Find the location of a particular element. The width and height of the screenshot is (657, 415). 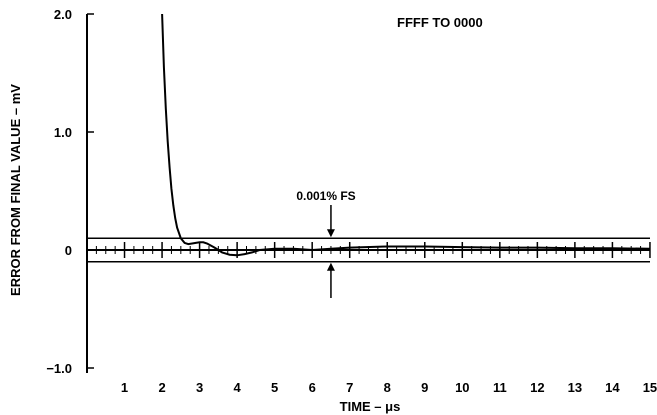

x-tick-label: 12 is located at coordinates (537, 387).